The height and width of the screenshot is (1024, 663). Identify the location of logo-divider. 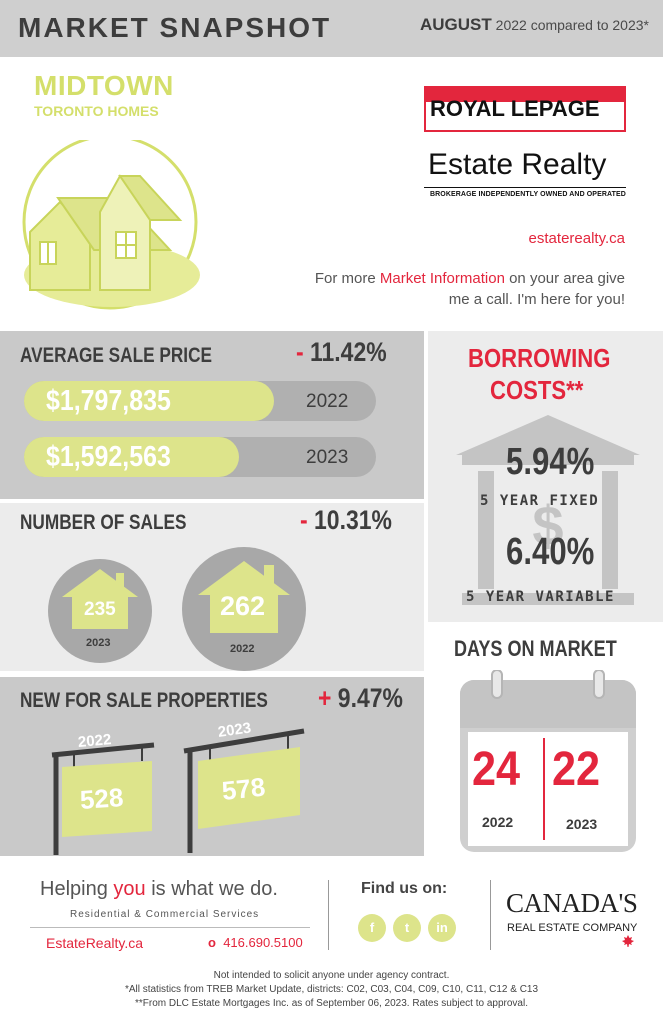
(525, 187).